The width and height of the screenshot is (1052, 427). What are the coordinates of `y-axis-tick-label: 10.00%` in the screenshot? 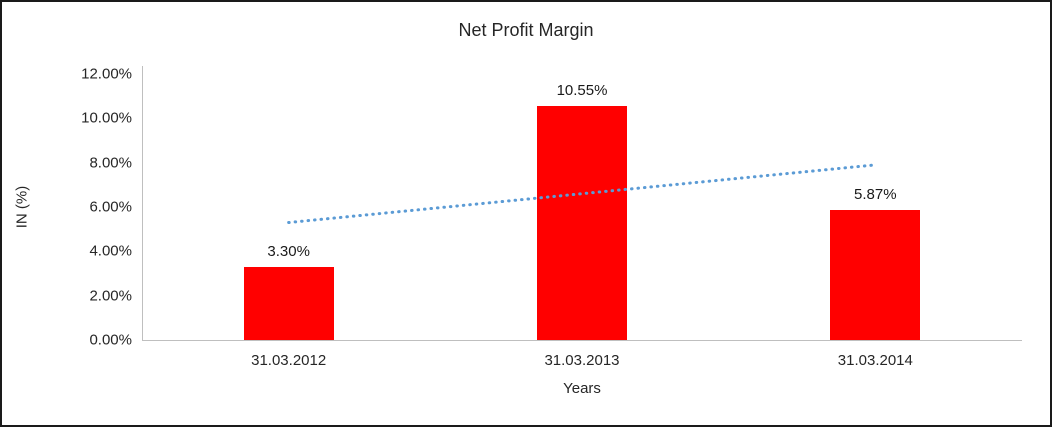 It's located at (106, 118).